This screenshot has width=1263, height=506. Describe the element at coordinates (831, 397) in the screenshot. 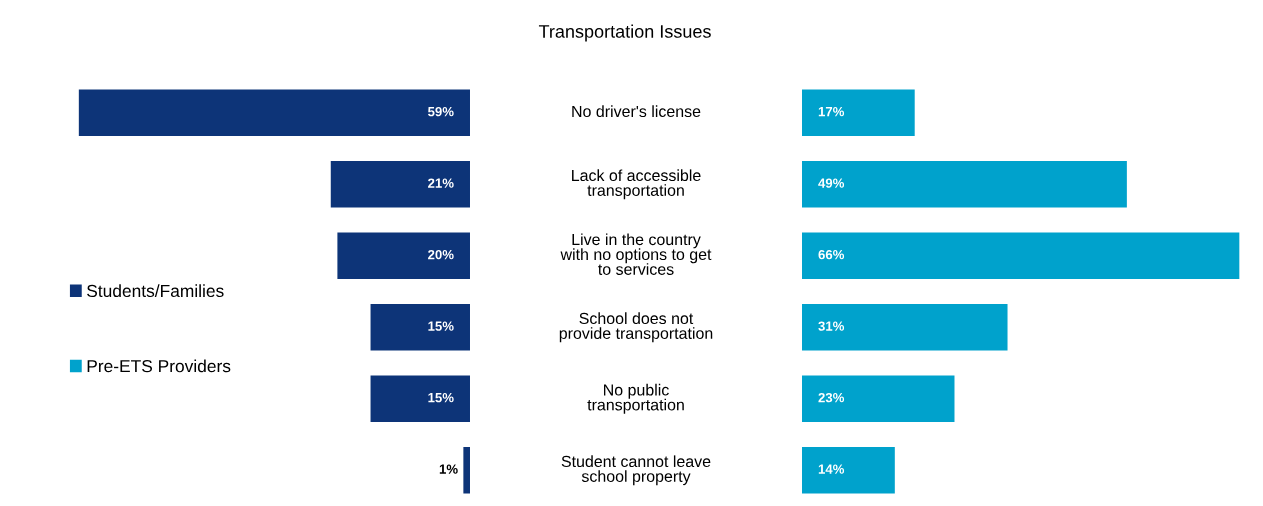

I see `data-label: 23%` at that location.